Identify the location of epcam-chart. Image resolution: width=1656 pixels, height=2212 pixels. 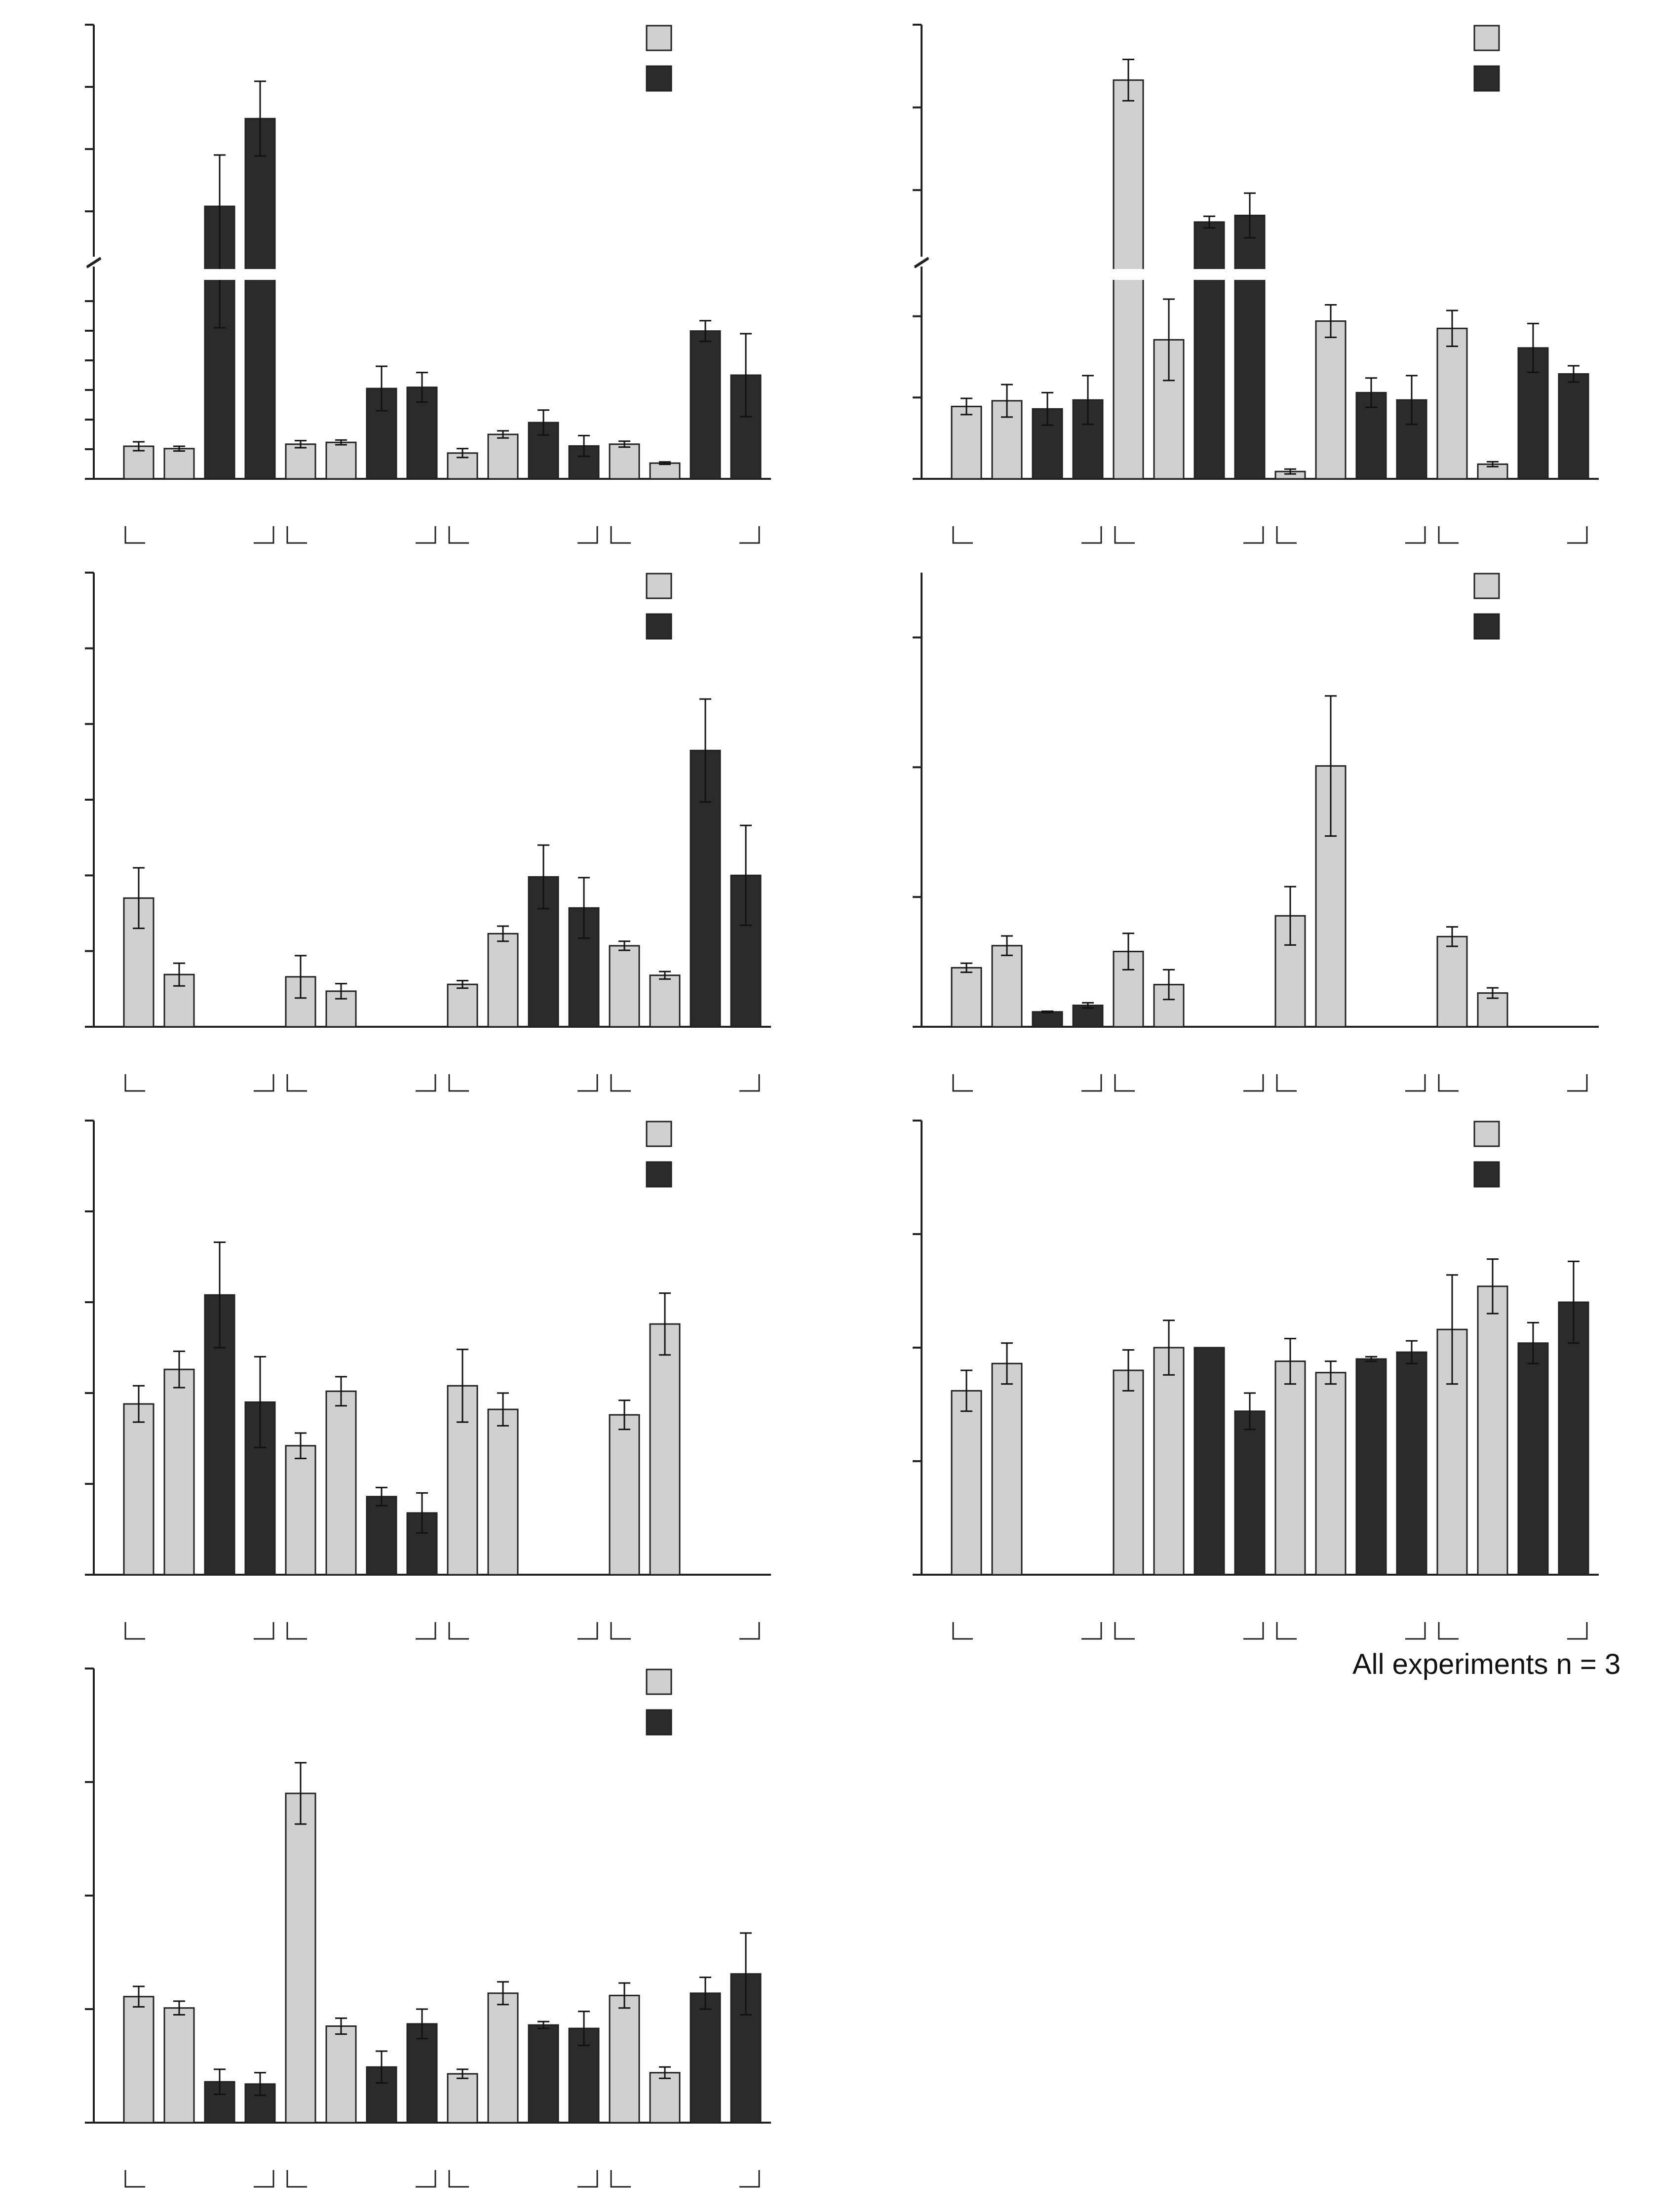
(428, 1380).